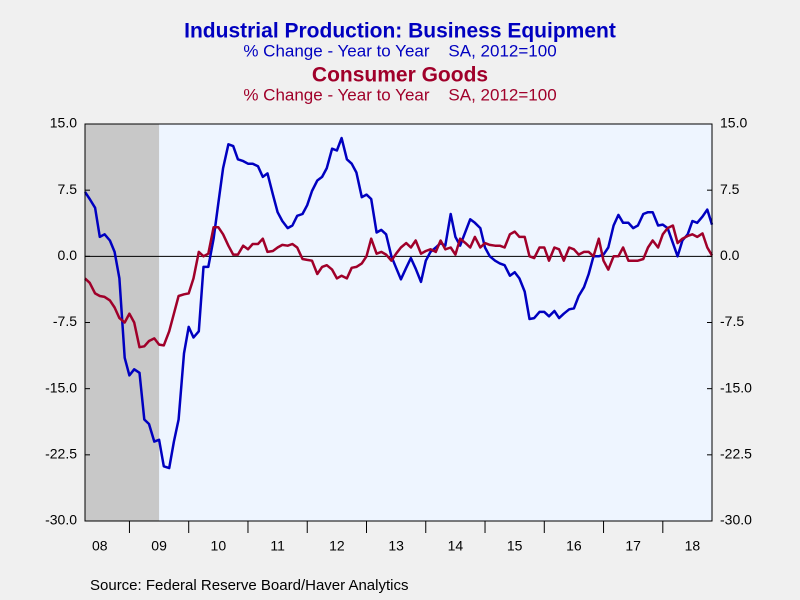  What do you see at coordinates (732, 321) in the screenshot?
I see `y2-tick-label: -7.5` at bounding box center [732, 321].